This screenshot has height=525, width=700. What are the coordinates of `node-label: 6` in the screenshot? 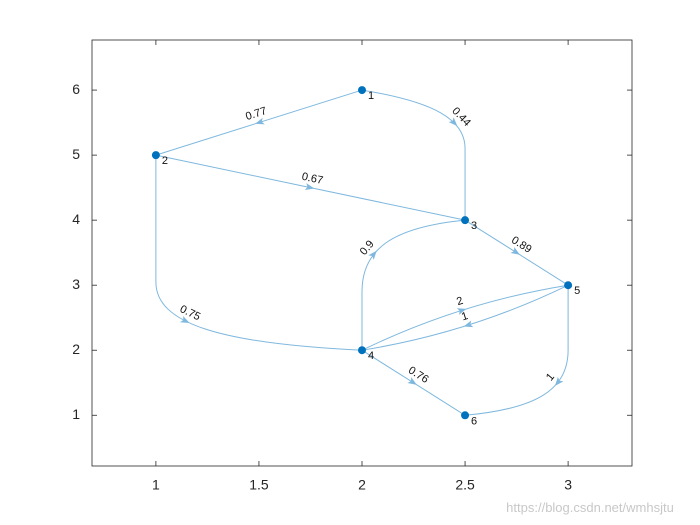 It's located at (474, 421).